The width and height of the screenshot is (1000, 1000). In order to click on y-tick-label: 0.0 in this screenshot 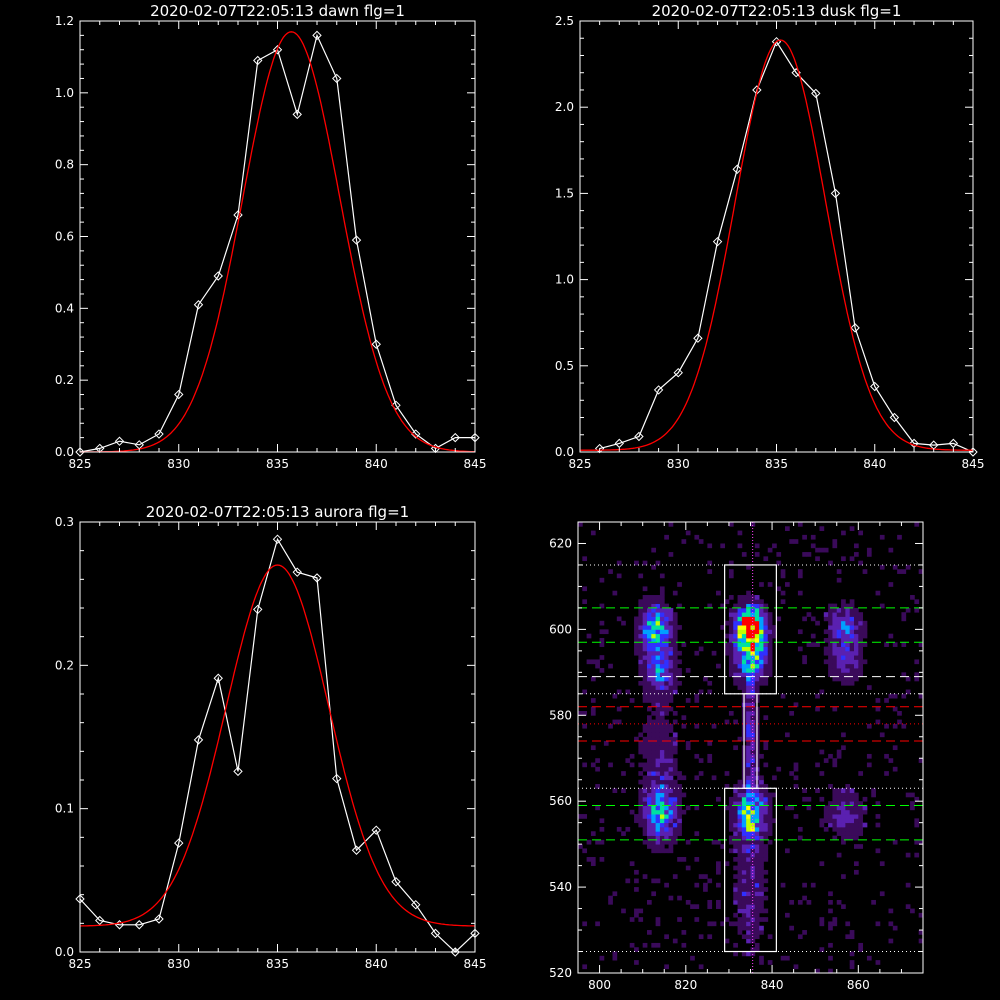, I will do `click(564, 452)`.